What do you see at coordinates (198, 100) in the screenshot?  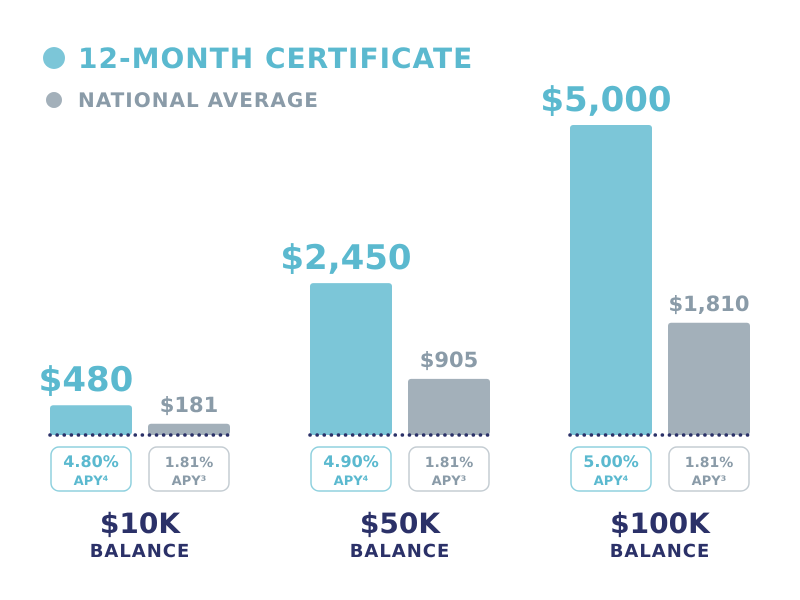 I see `legend-label: NATIONAL AVERAGE` at bounding box center [198, 100].